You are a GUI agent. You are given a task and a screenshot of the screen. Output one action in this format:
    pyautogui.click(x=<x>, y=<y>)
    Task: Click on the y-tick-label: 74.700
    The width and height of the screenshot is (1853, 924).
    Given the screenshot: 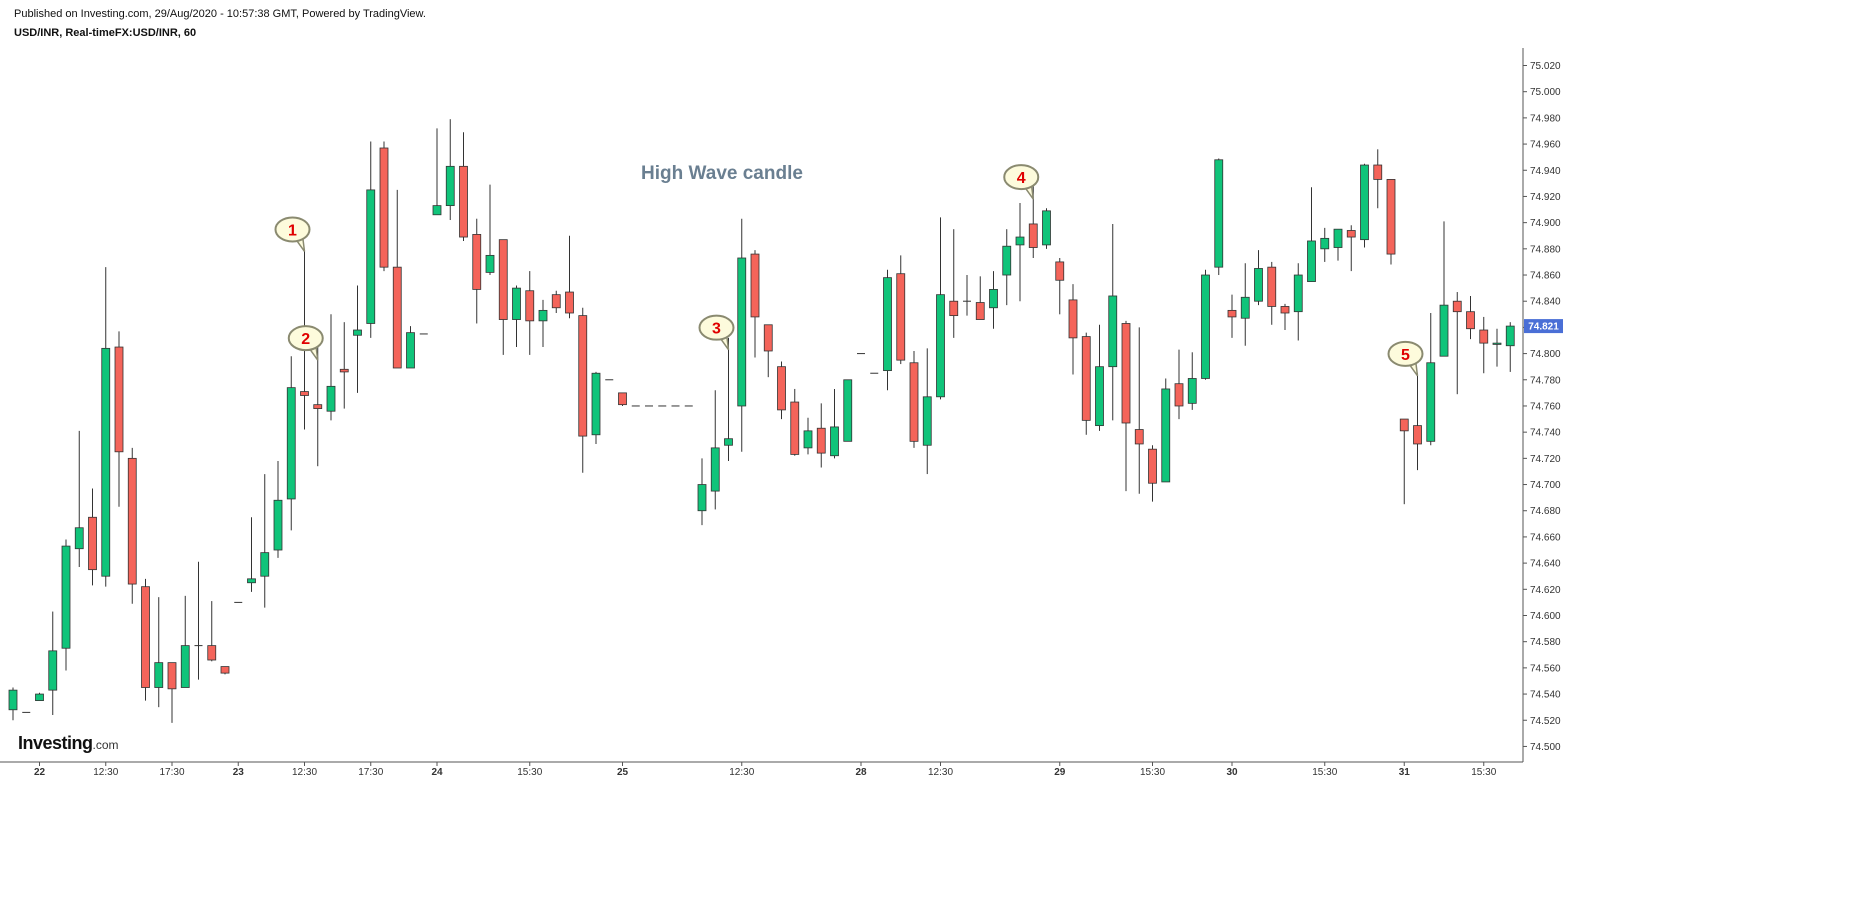 What is the action you would take?
    pyautogui.click(x=1545, y=485)
    